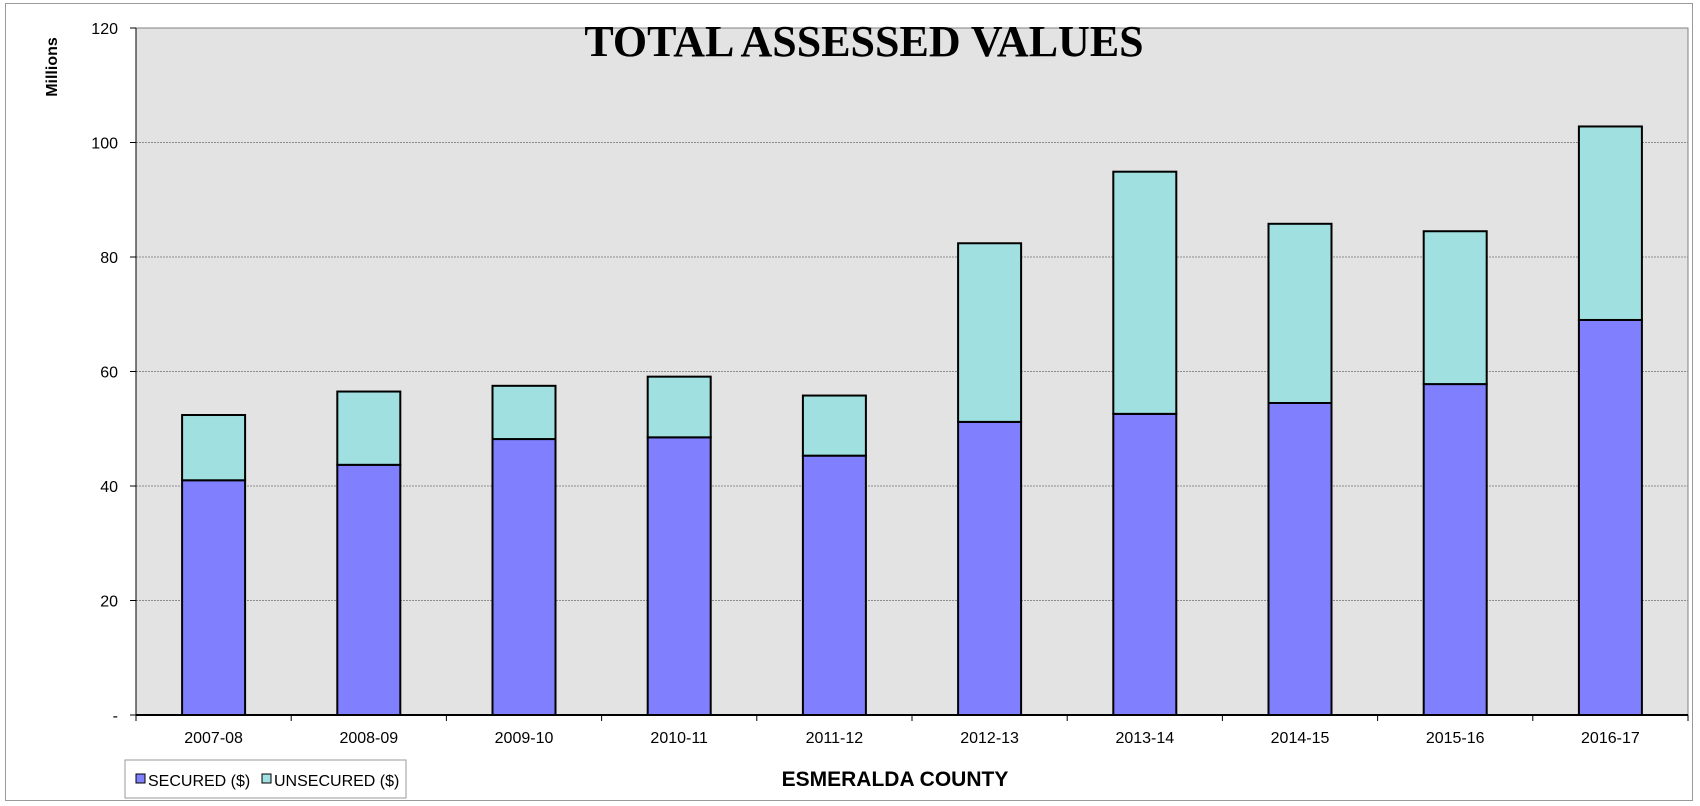 The height and width of the screenshot is (806, 1700). I want to click on x-tick-label: 2011-12, so click(835, 738).